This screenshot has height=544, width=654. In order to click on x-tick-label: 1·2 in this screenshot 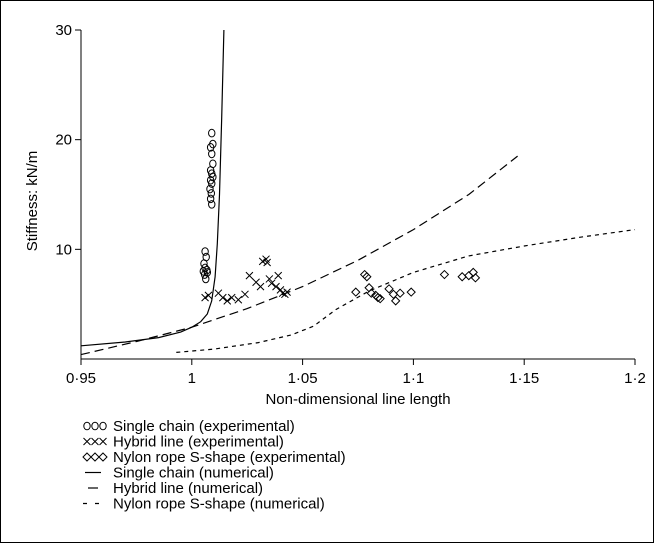, I will do `click(635, 378)`.